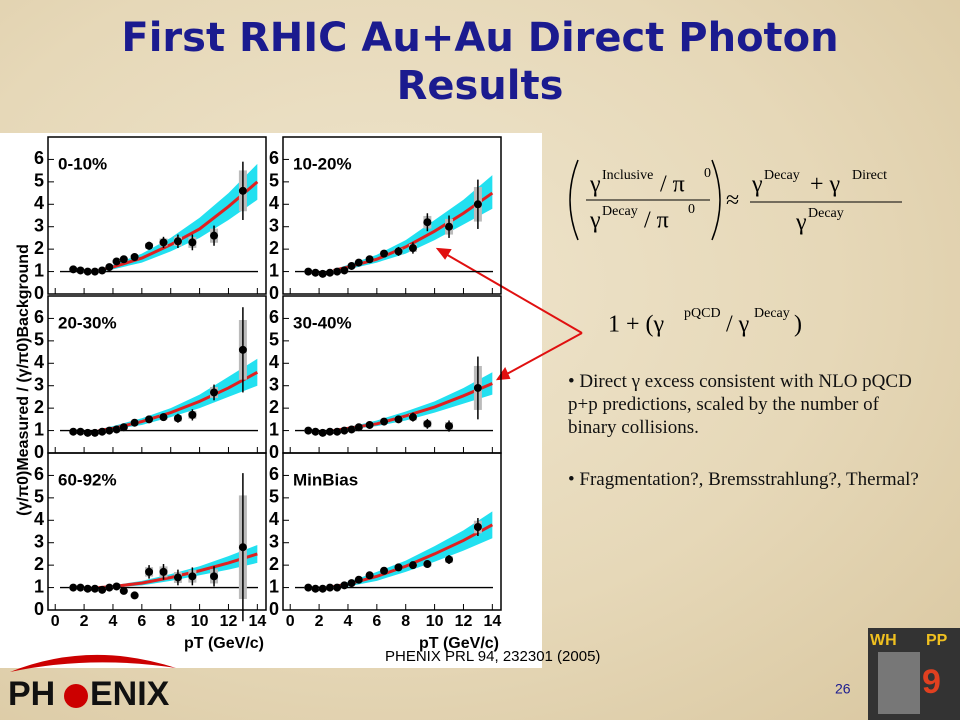 This screenshot has height=720, width=960. Describe the element at coordinates (82, 163) in the screenshot. I see `panel-label: 0-10%` at that location.